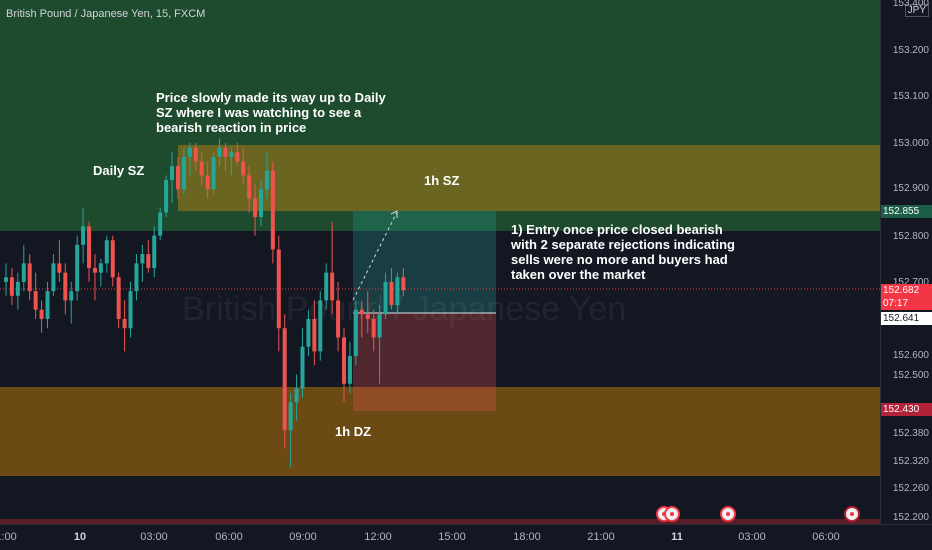  I want to click on economic-event-strip, so click(440, 521).